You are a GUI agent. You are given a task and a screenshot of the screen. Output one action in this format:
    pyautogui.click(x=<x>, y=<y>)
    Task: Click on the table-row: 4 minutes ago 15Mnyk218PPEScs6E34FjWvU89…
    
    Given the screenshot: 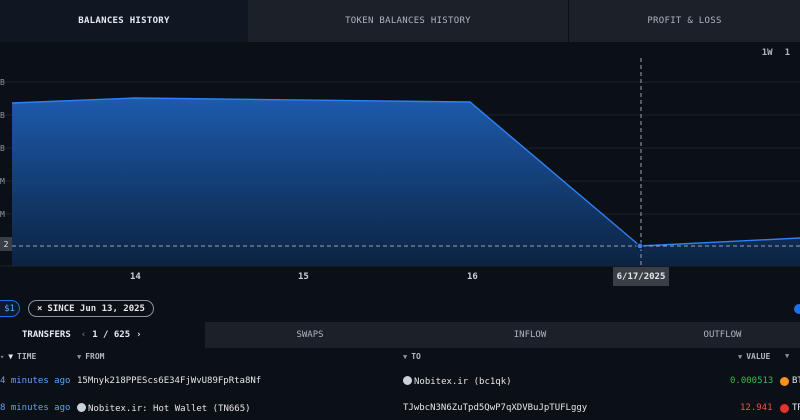 What is the action you would take?
    pyautogui.click(x=400, y=382)
    